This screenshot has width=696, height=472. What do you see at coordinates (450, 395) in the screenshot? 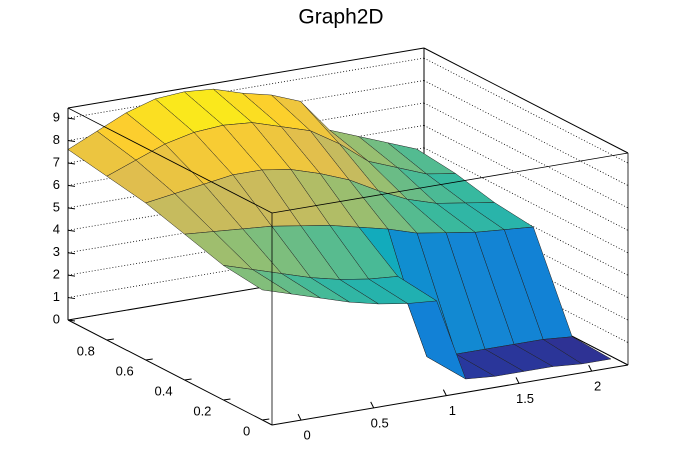
I see `x-axis` at bounding box center [450, 395].